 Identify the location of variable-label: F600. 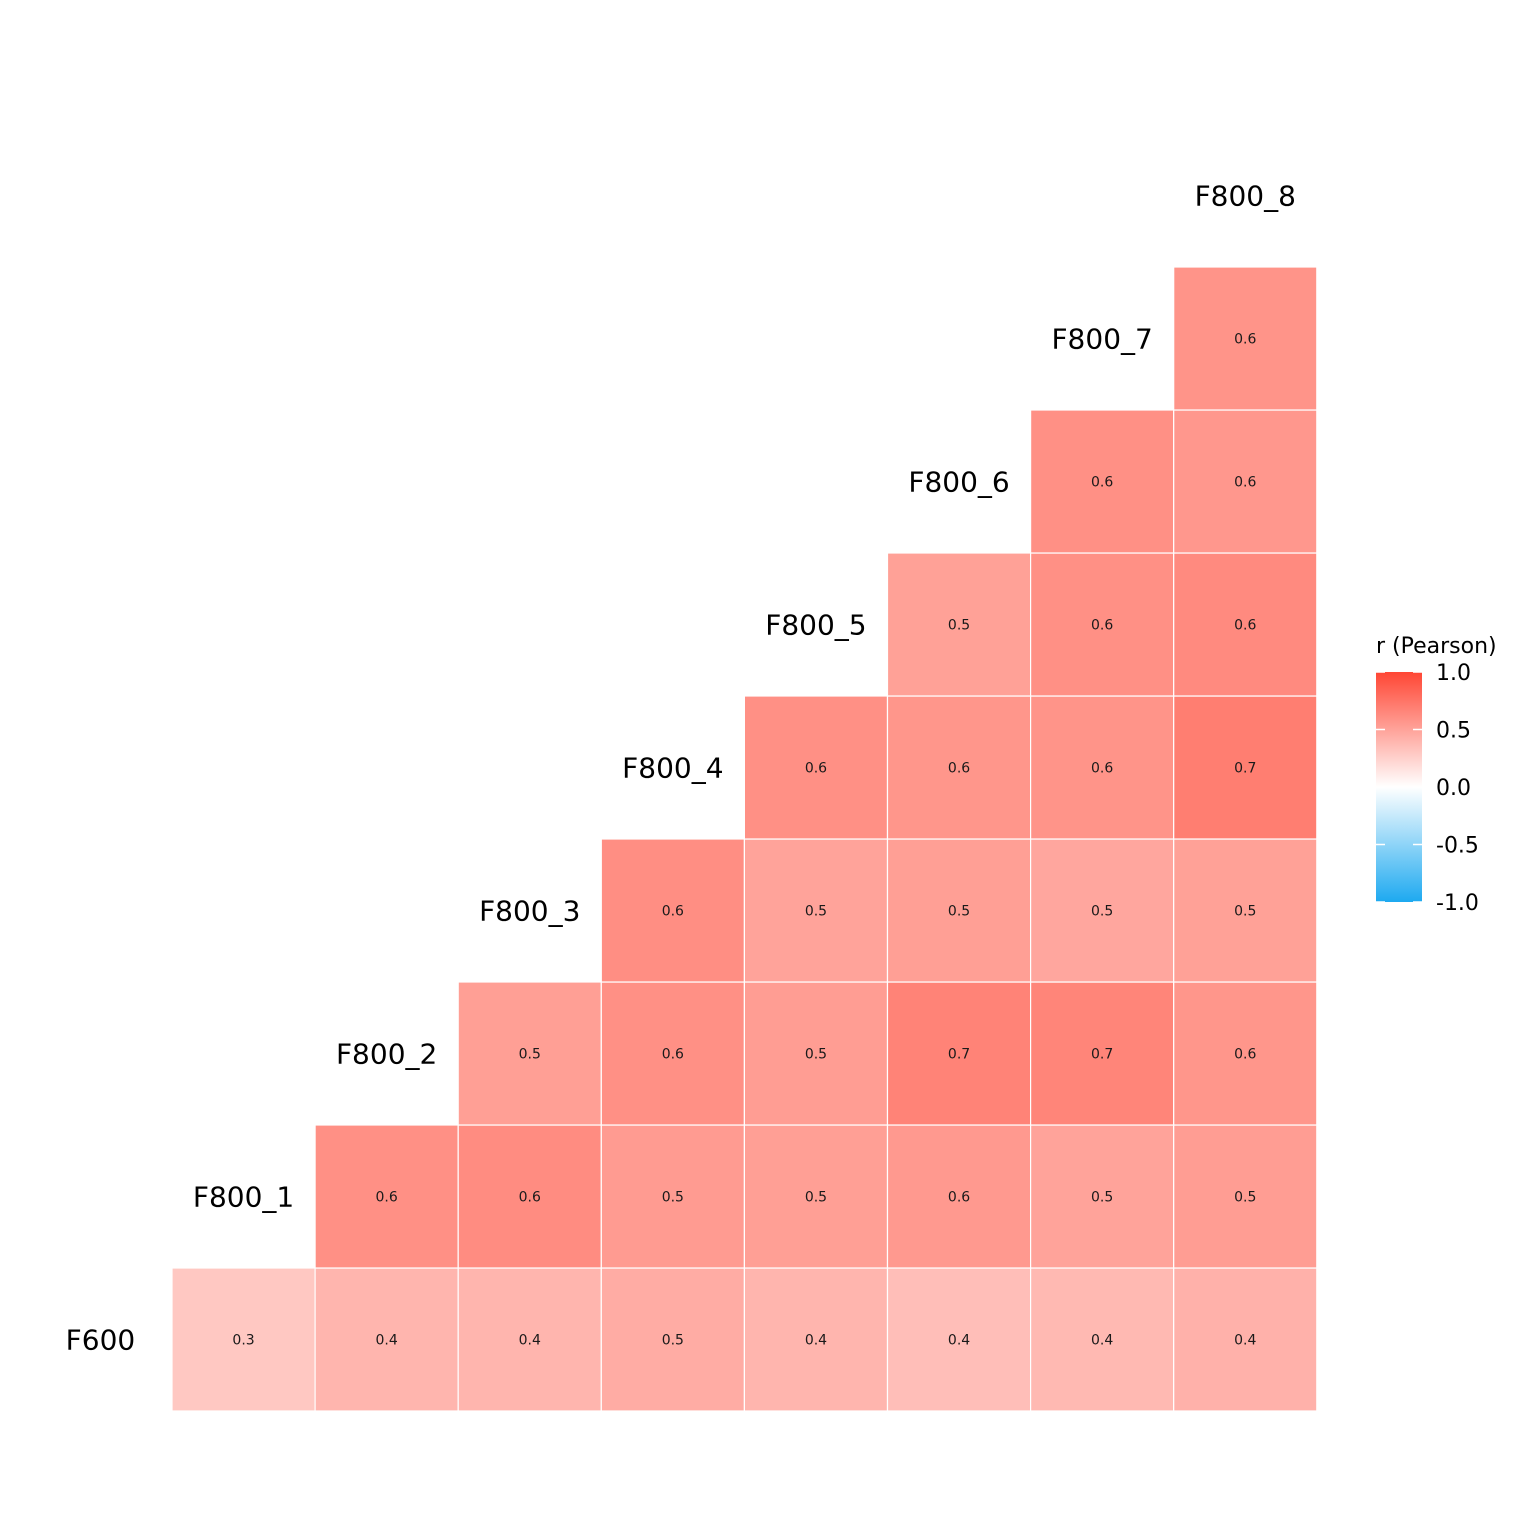
(101, 1340).